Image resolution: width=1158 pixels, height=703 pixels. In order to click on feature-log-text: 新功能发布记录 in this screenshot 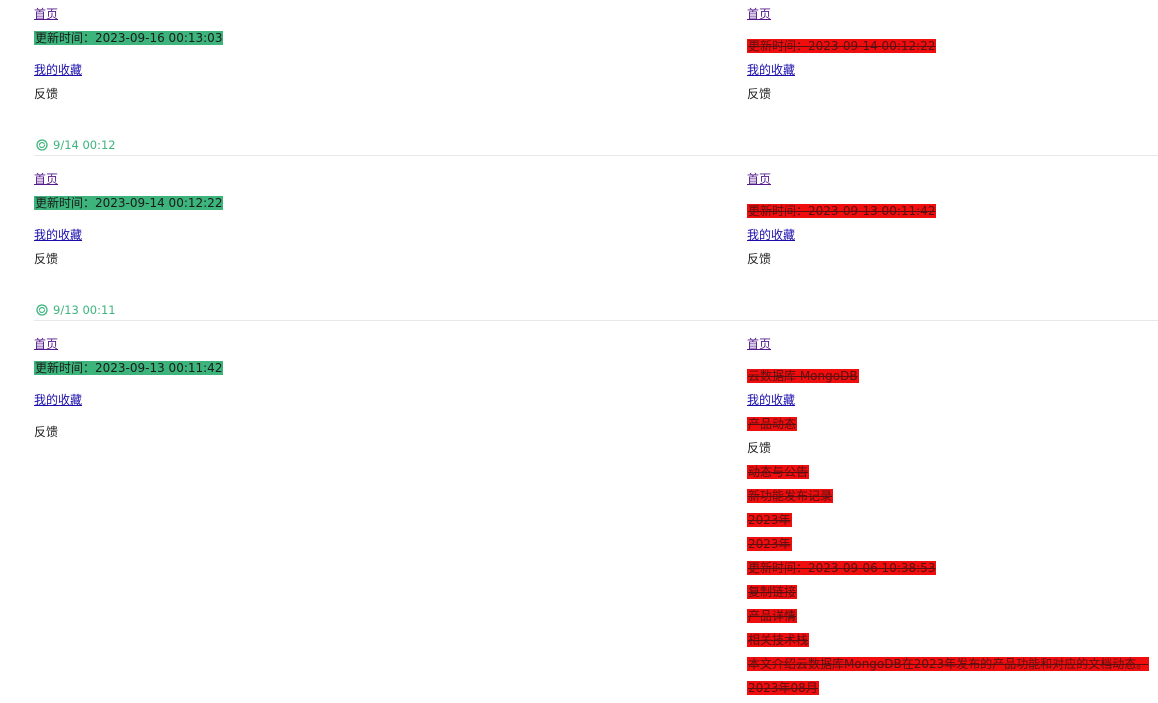, I will do `click(790, 496)`.